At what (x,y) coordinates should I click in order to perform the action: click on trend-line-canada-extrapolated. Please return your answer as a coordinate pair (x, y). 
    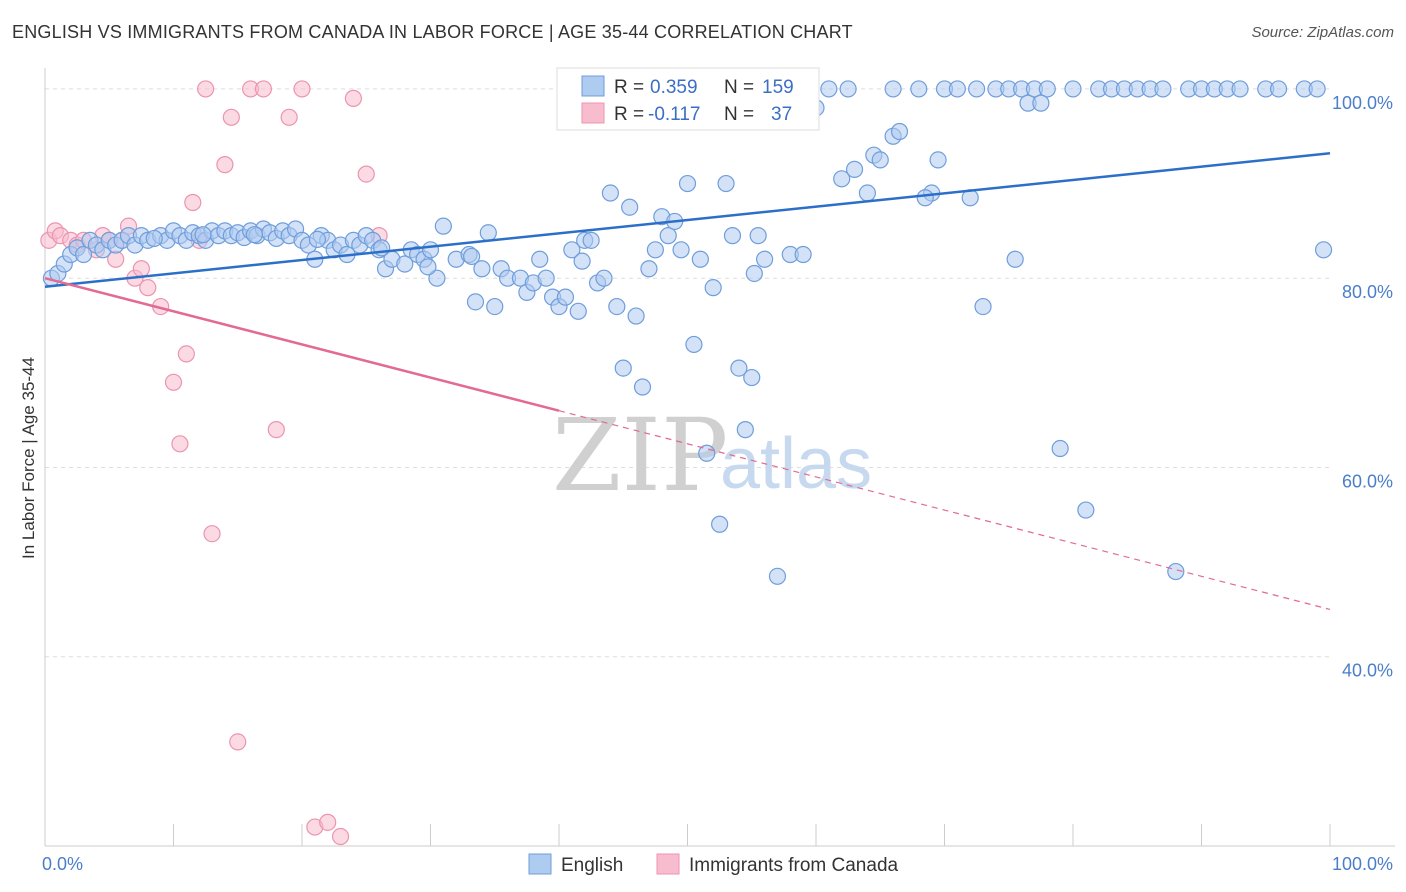
    Looking at the image, I should click on (944, 510).